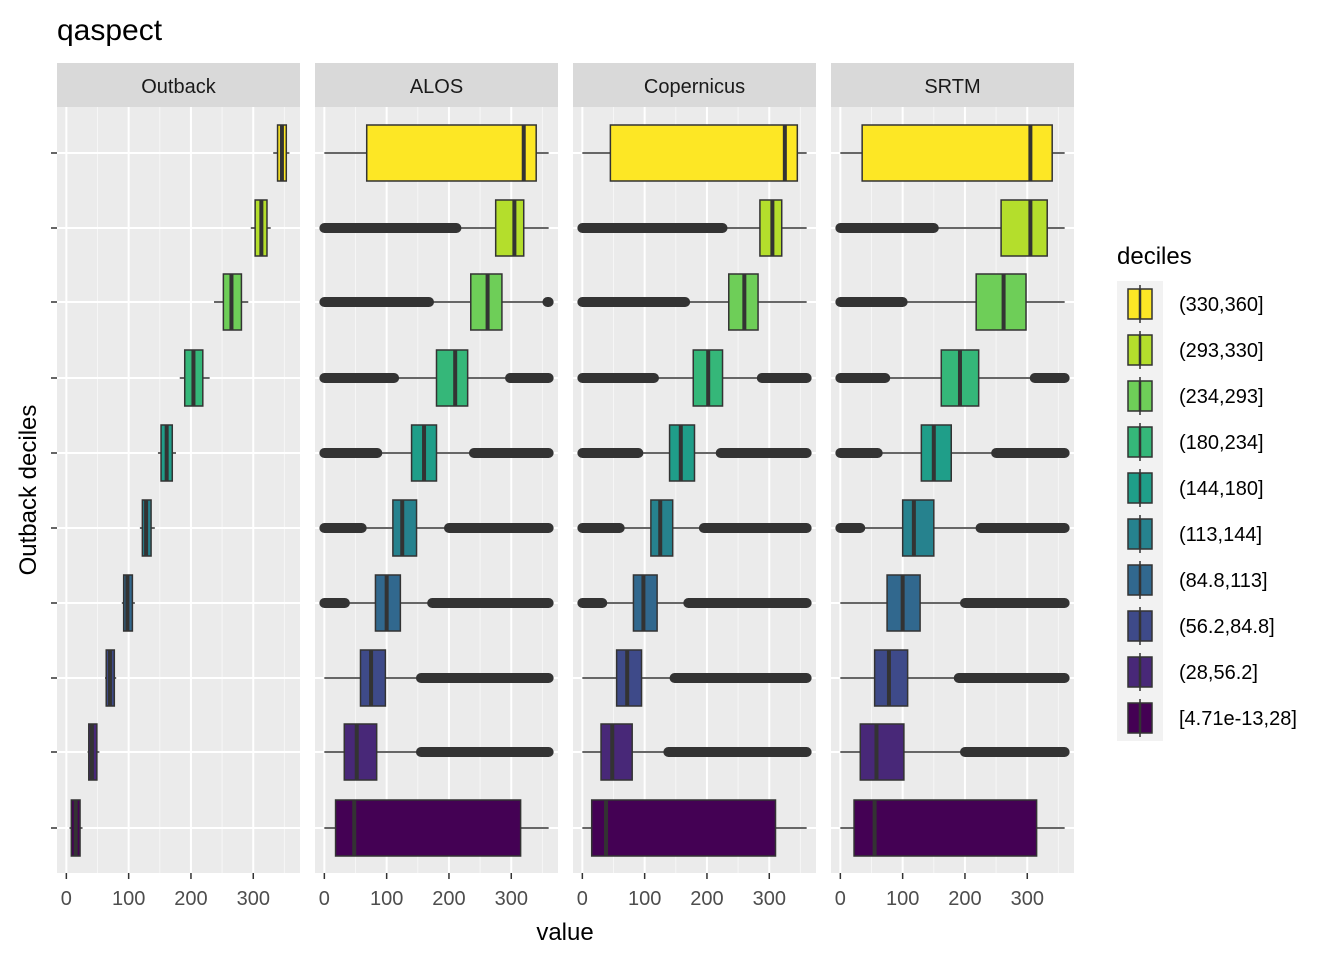  Describe the element at coordinates (1221, 351) in the screenshot. I see `legend-label: (293,330]` at that location.